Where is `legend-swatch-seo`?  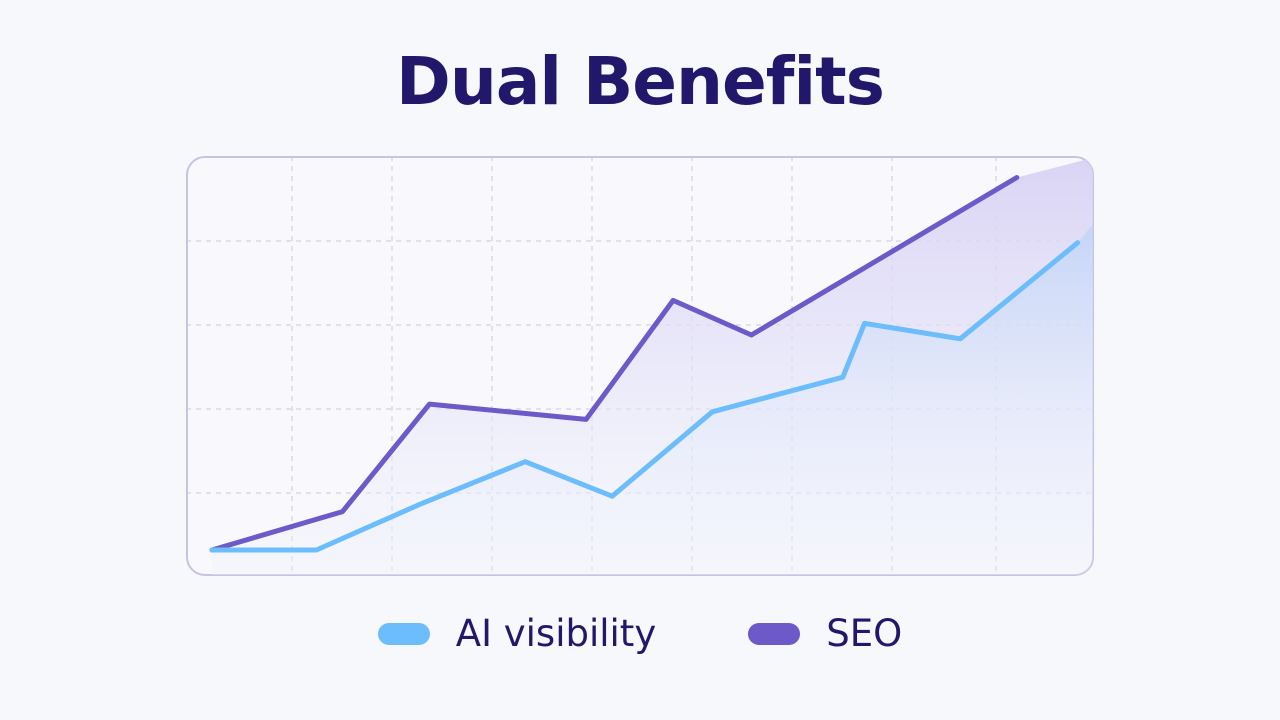
legend-swatch-seo is located at coordinates (774, 634).